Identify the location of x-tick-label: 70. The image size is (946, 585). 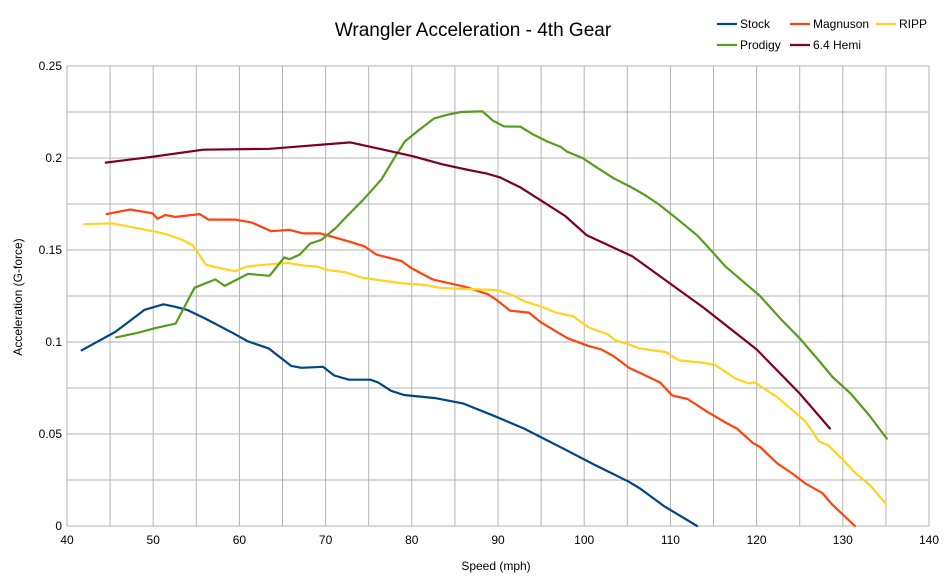
(326, 540).